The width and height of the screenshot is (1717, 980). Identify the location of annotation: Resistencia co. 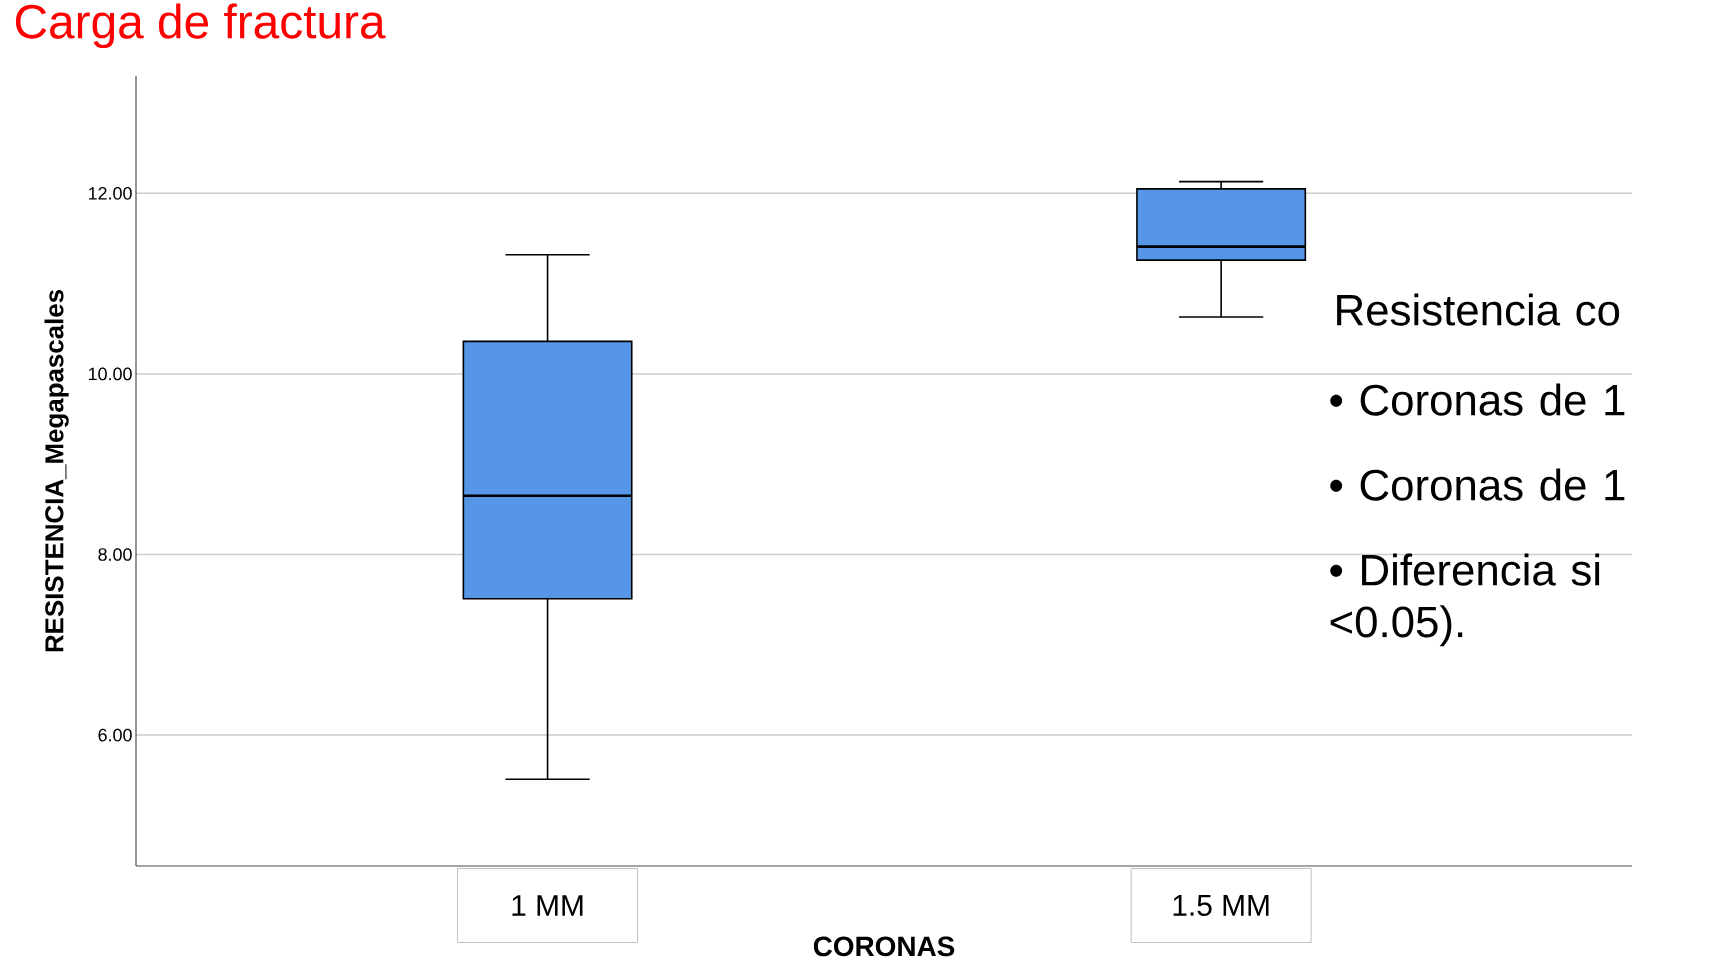
(1478, 309).